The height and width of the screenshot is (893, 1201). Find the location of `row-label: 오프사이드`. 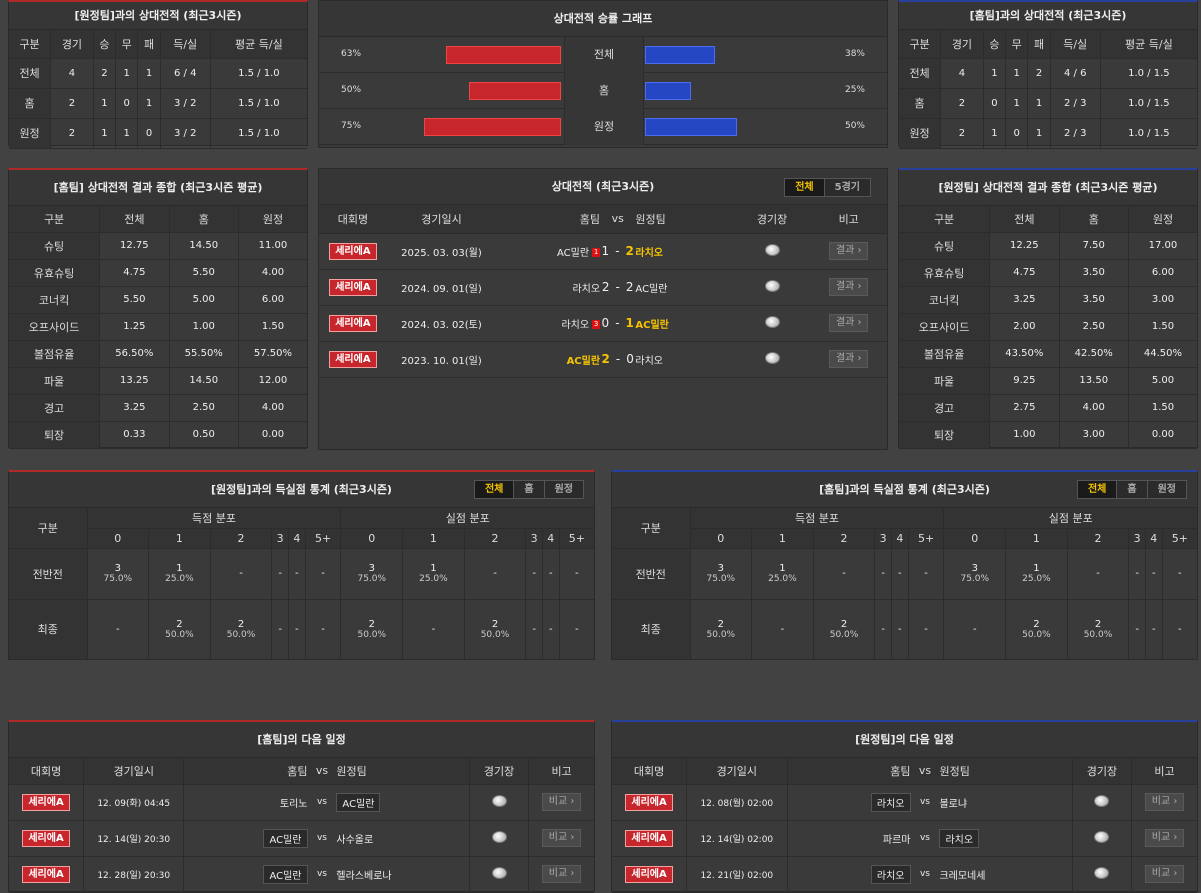

row-label: 오프사이드 is located at coordinates (945, 327).